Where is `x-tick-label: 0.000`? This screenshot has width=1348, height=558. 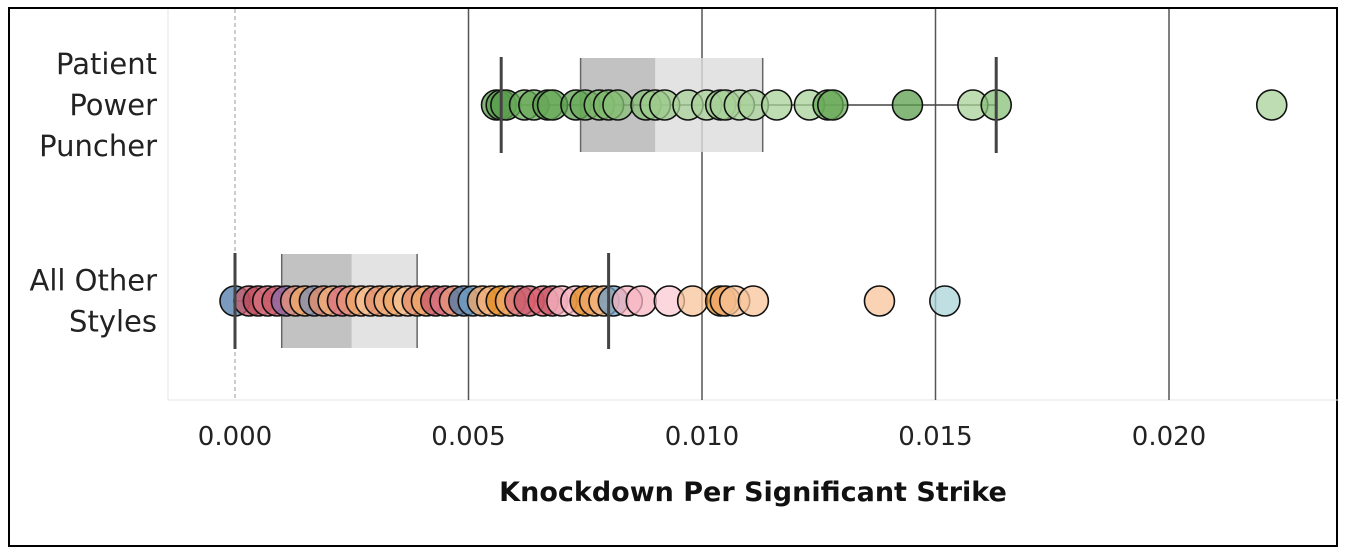
x-tick-label: 0.000 is located at coordinates (235, 437).